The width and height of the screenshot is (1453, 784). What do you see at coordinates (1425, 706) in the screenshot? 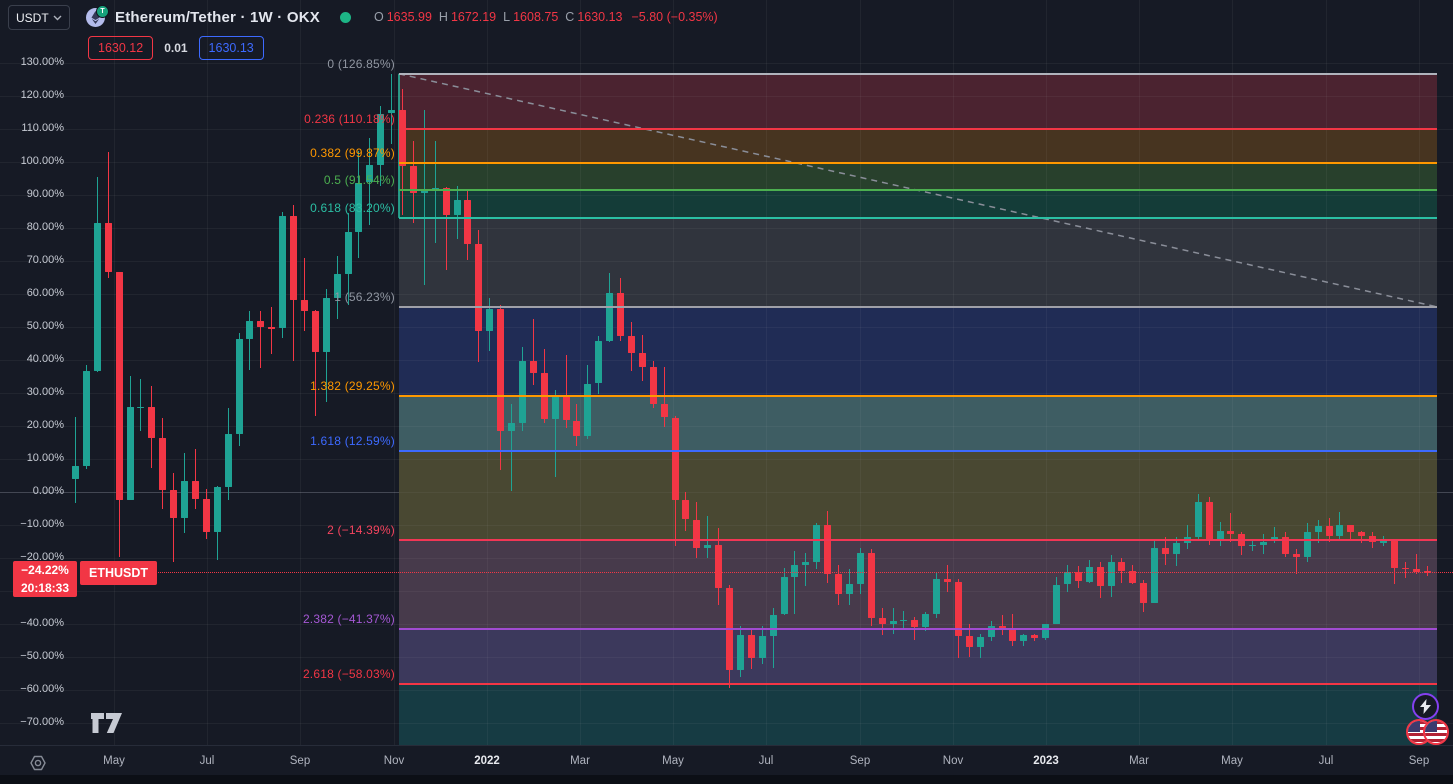
I see `lightning-bolt-button` at bounding box center [1425, 706].